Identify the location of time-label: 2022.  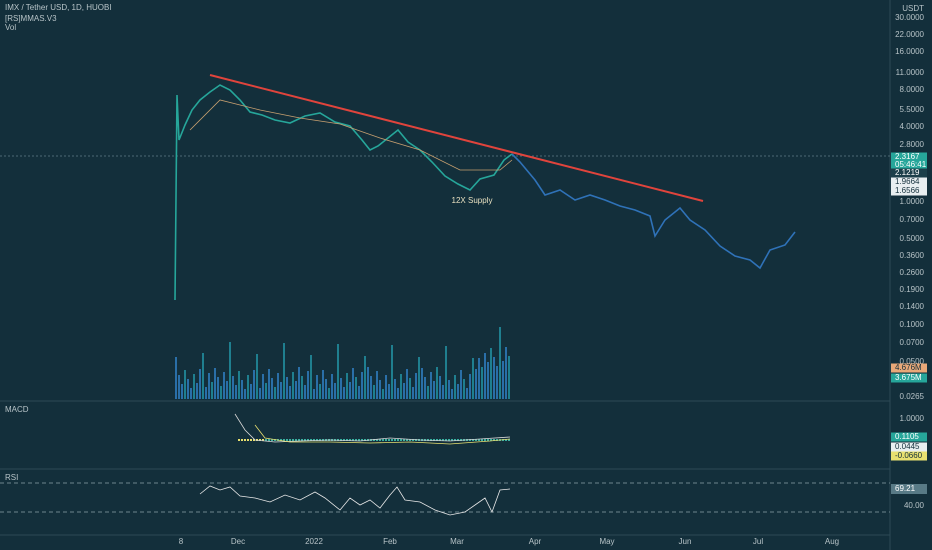
(314, 541).